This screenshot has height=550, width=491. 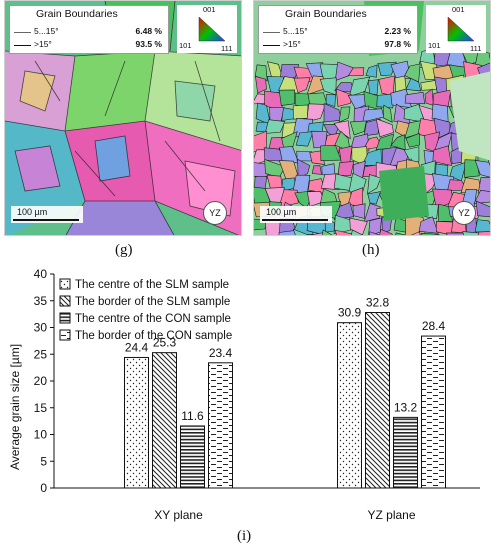 What do you see at coordinates (152, 285) in the screenshot?
I see `legend-entry: The centre of the SLM sample` at bounding box center [152, 285].